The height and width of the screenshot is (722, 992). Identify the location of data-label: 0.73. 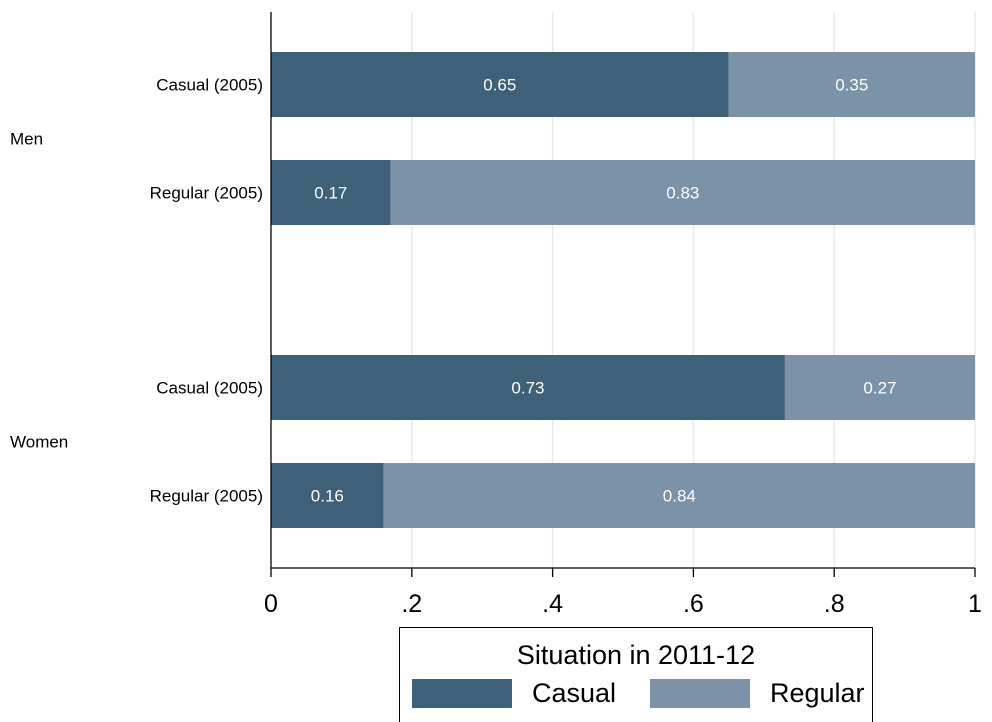
(527, 388).